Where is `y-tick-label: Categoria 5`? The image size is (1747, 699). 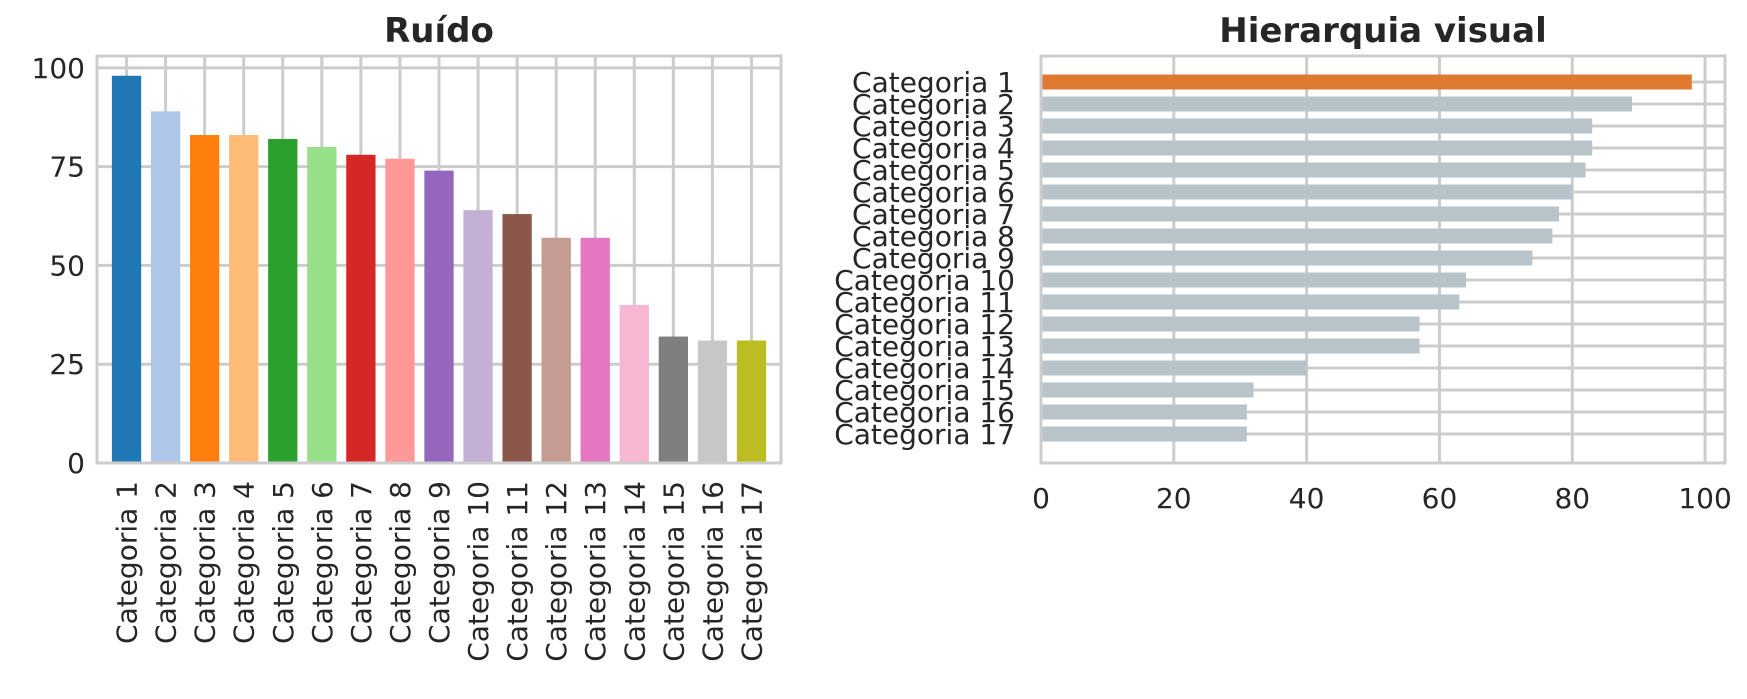
y-tick-label: Categoria 5 is located at coordinates (933, 170).